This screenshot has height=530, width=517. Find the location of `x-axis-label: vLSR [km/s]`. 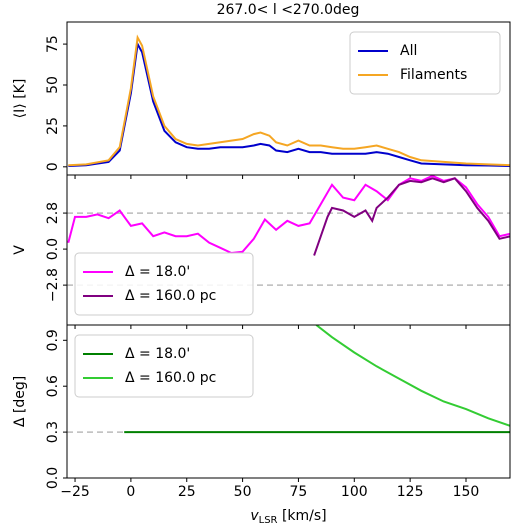

x-axis-label: vLSR [km/s] is located at coordinates (288, 517).